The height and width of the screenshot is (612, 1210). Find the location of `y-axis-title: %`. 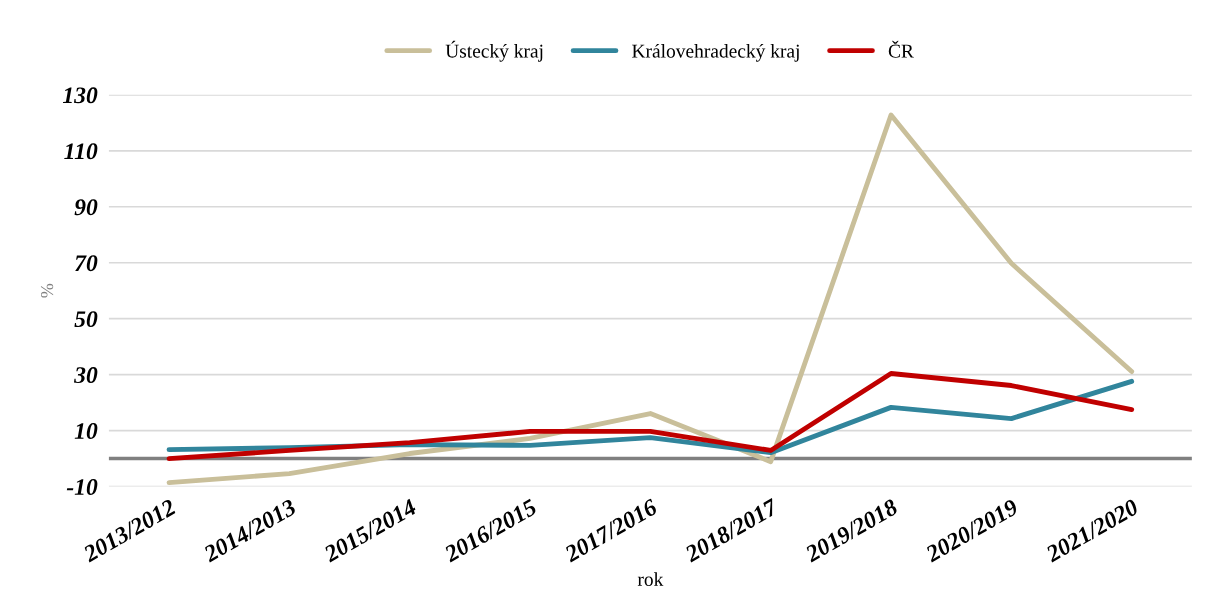

y-axis-title: % is located at coordinates (47, 290).